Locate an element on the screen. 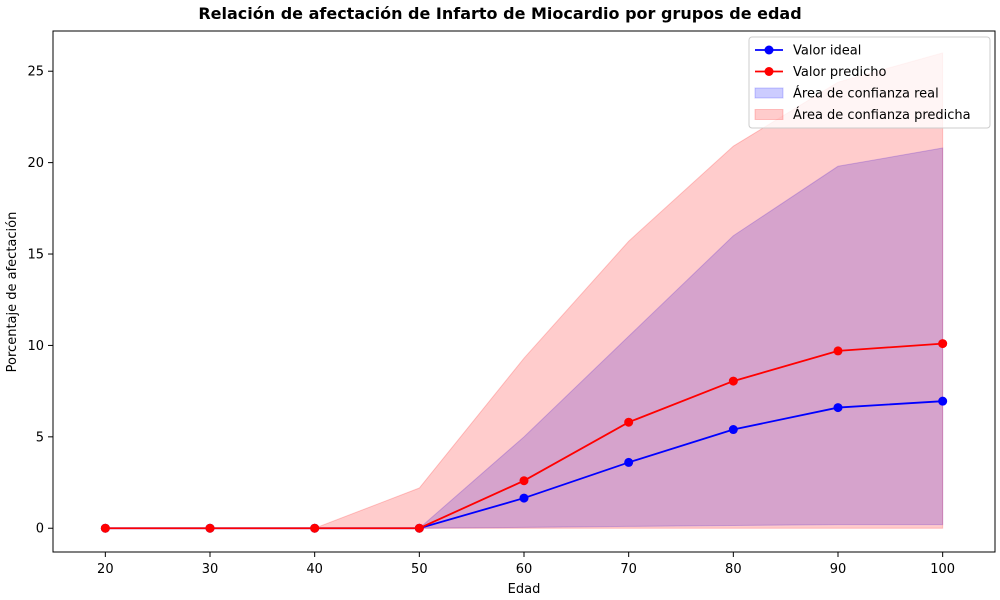 The height and width of the screenshot is (600, 1000). x-tick-label: 20 is located at coordinates (105, 569).